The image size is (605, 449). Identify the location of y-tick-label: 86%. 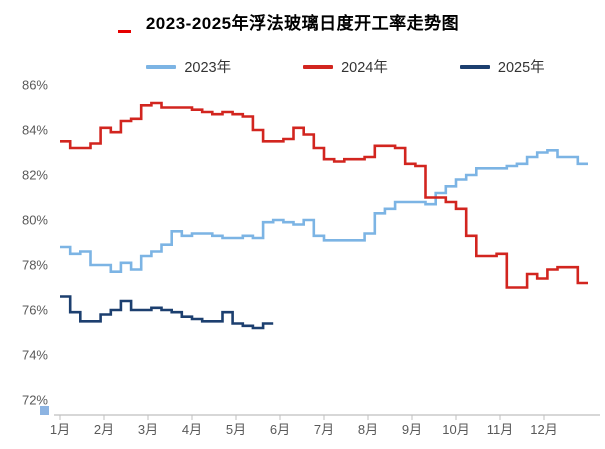
(35, 85).